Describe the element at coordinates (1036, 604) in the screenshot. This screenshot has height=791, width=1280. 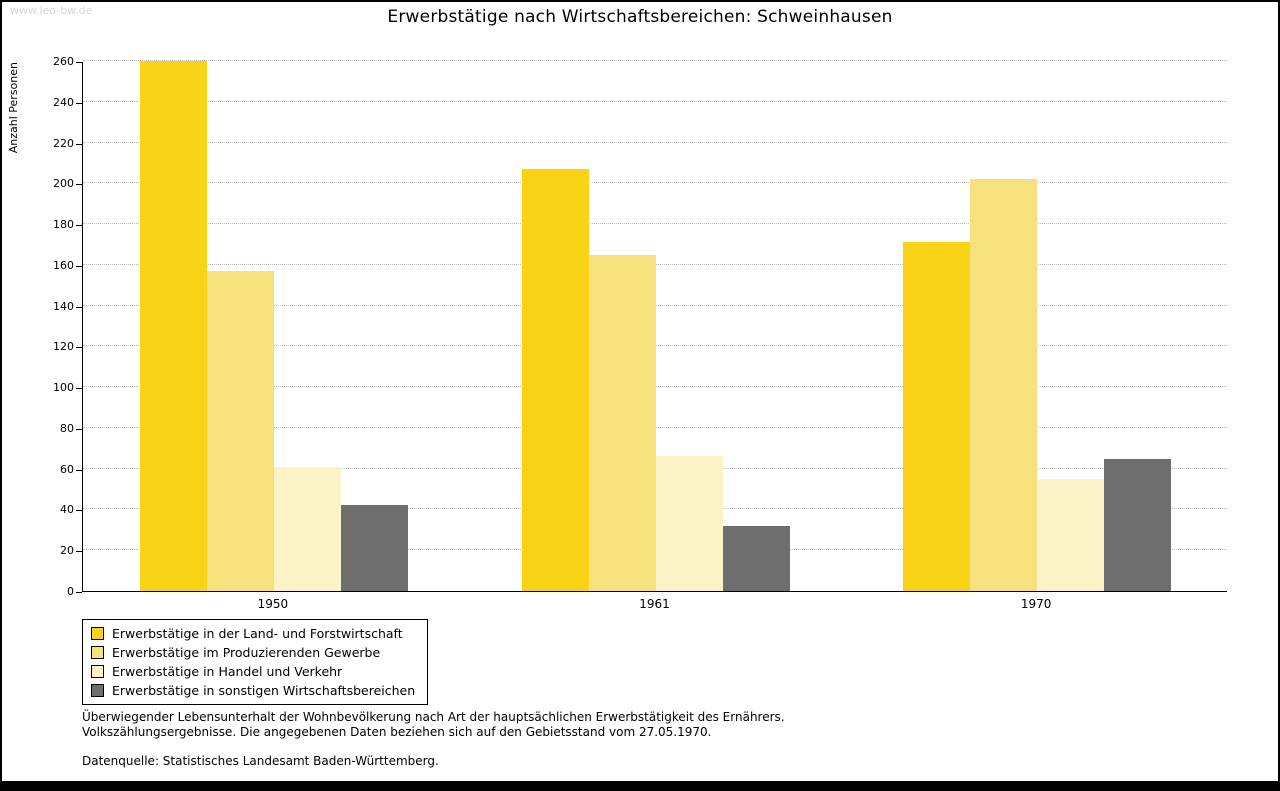
I see `x-tick-label: 1970` at that location.